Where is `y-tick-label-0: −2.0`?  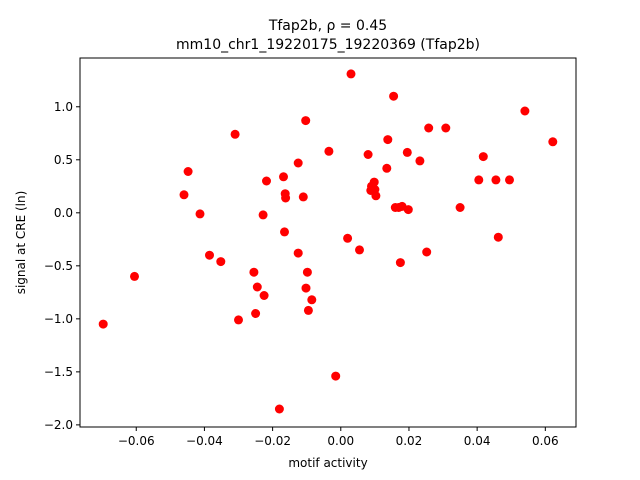
y-tick-label-0: −2.0 is located at coordinates (58, 425).